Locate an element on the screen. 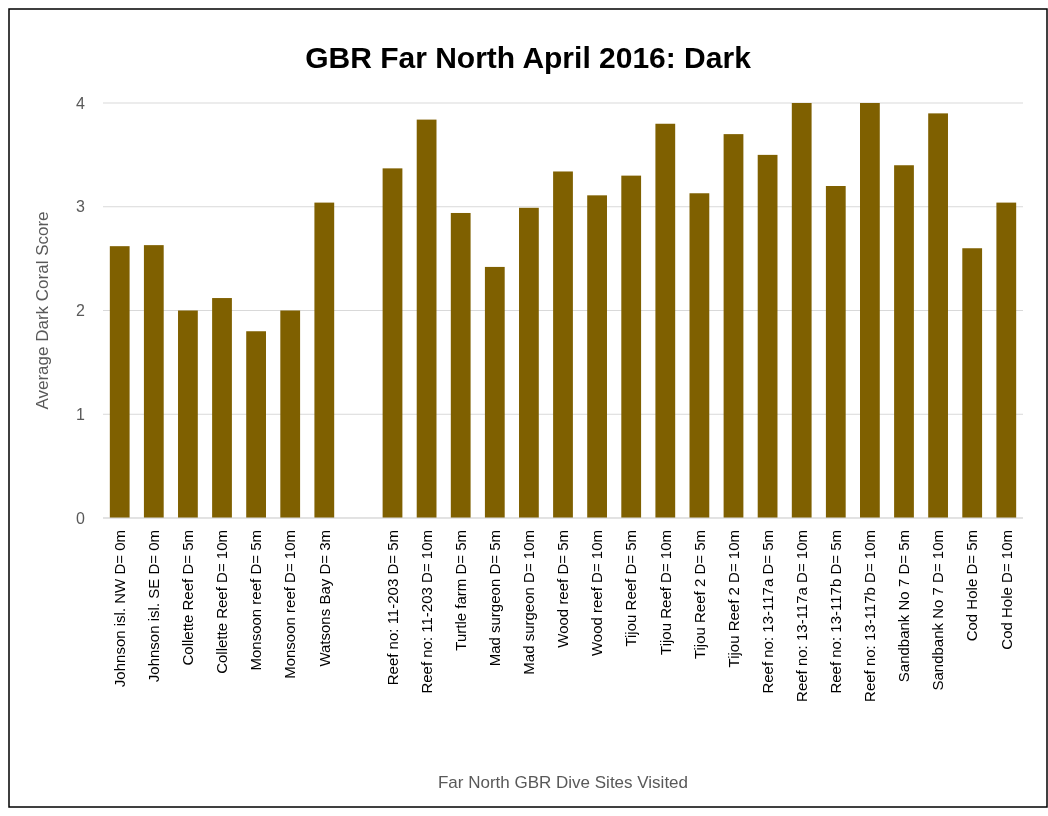 The image size is (1048, 816). x-tick-label: Tijou Reef 2 D= 10m is located at coordinates (733, 599).